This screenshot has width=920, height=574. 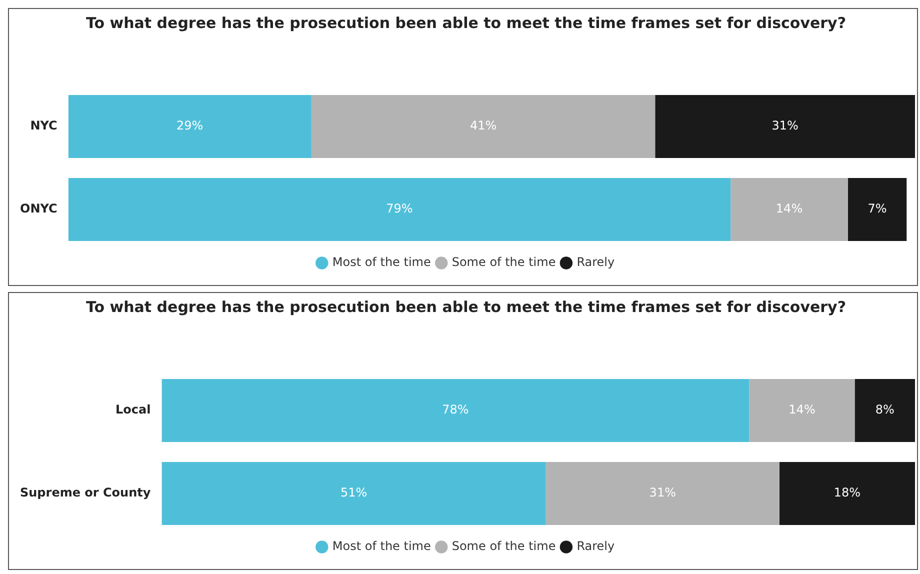 I want to click on data-label: 78%, so click(x=455, y=409).